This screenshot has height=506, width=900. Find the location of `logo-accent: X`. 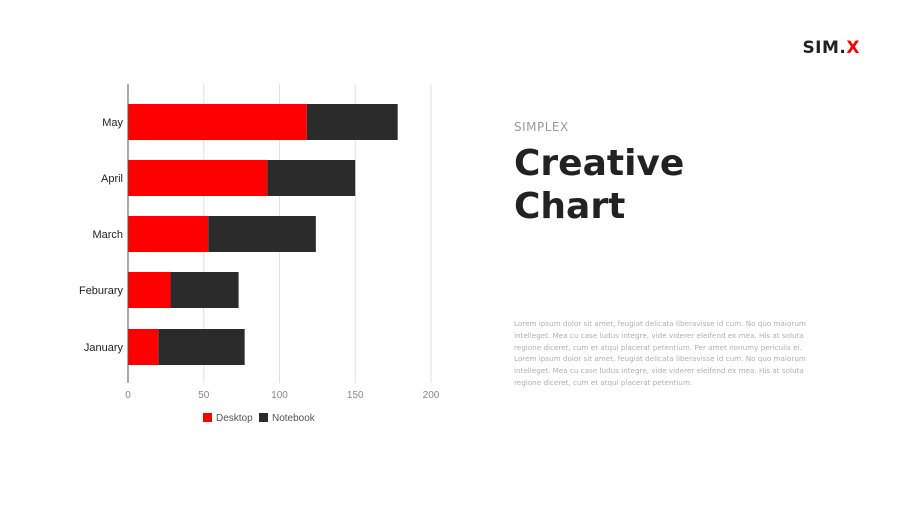

logo-accent: X is located at coordinates (853, 48).